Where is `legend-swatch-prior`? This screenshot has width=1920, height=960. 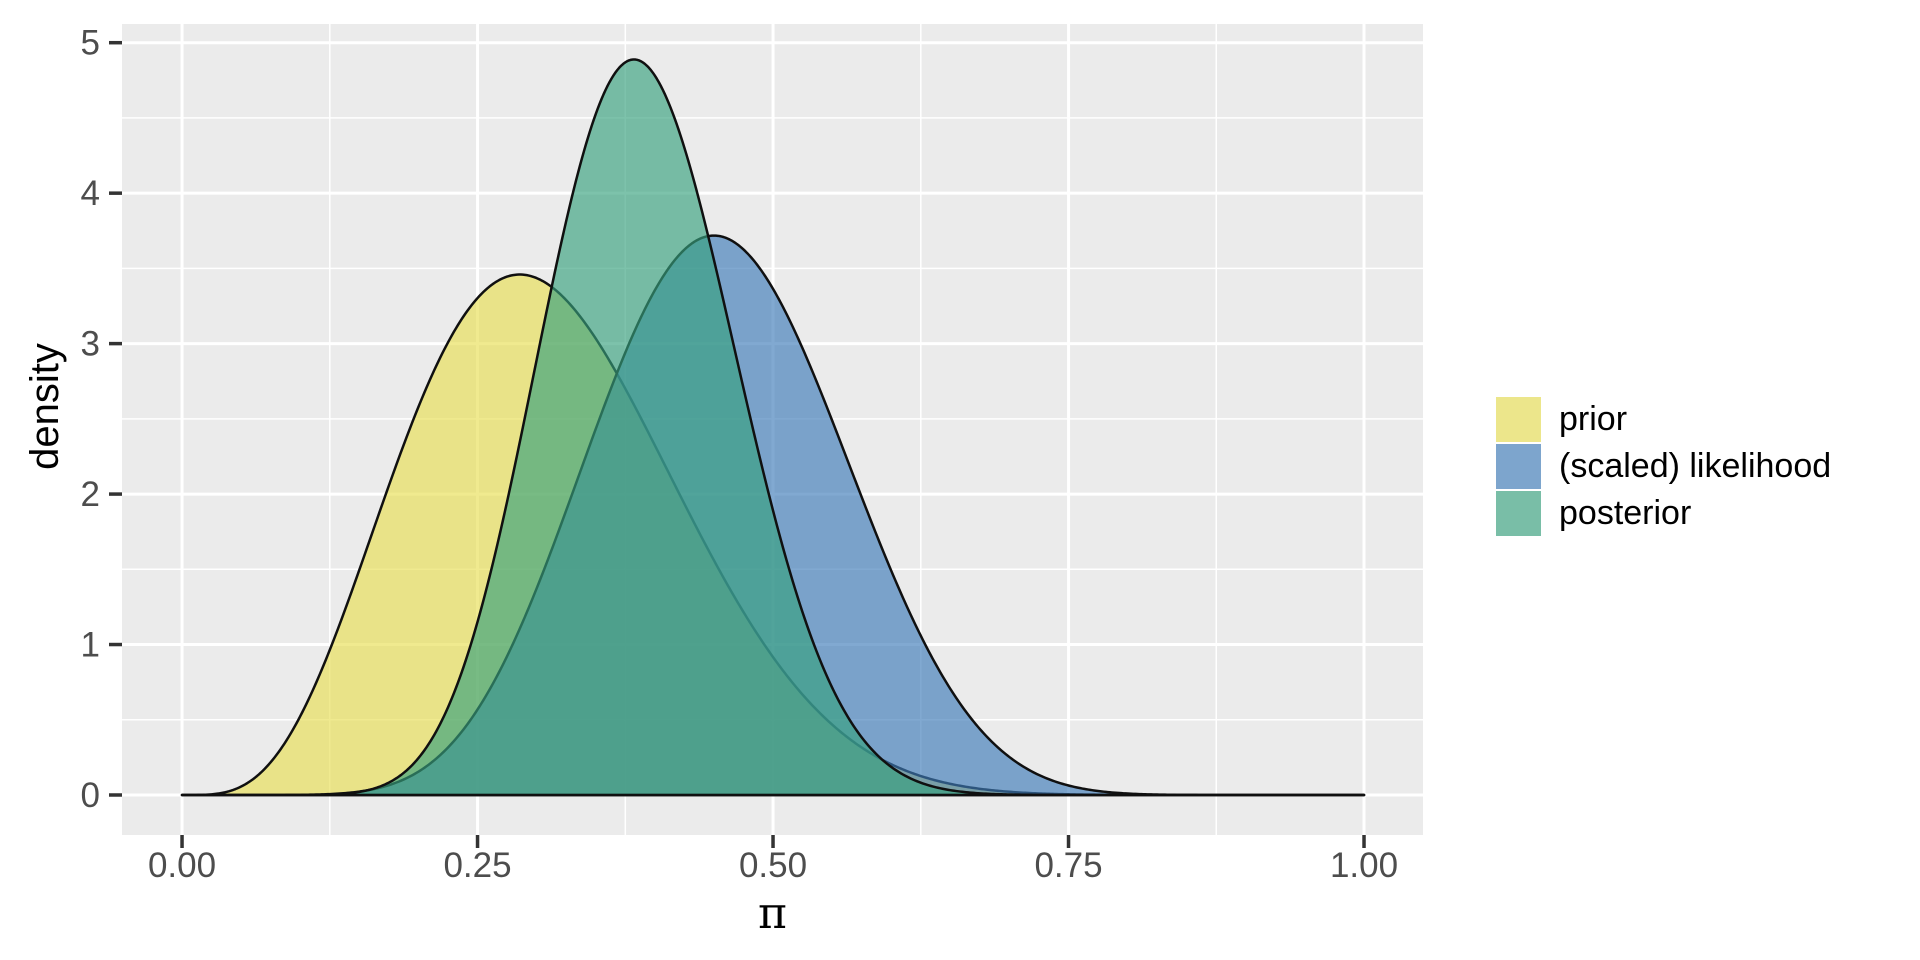
legend-swatch-prior is located at coordinates (1518, 419).